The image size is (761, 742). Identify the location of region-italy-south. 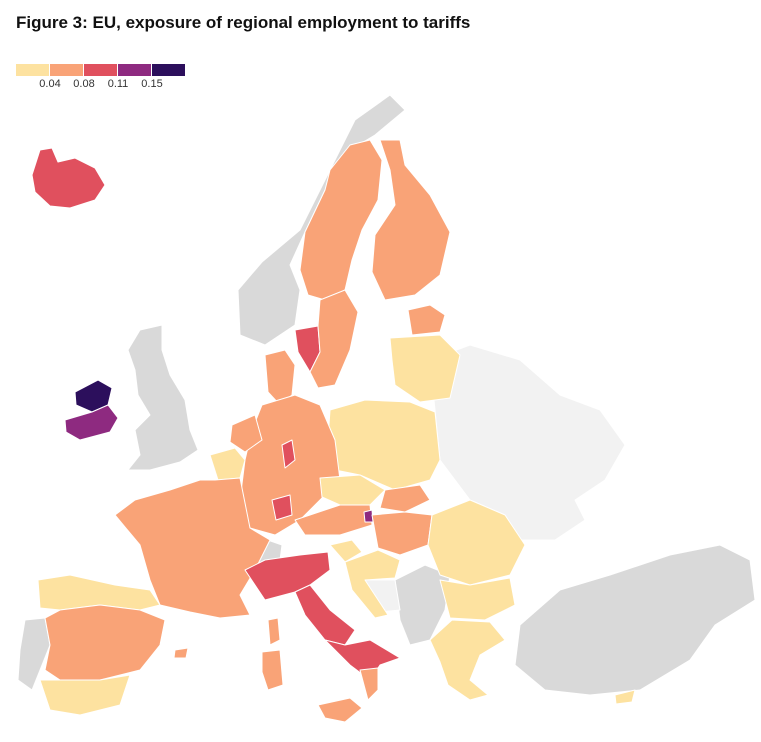
(362, 660).